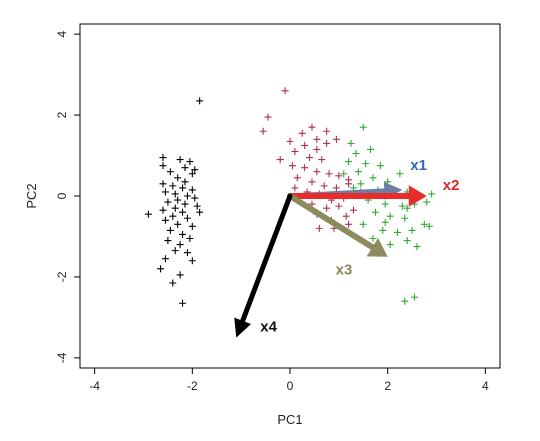 The image size is (540, 441). Describe the element at coordinates (62, 33) in the screenshot. I see `y-tick-label: 4` at that location.